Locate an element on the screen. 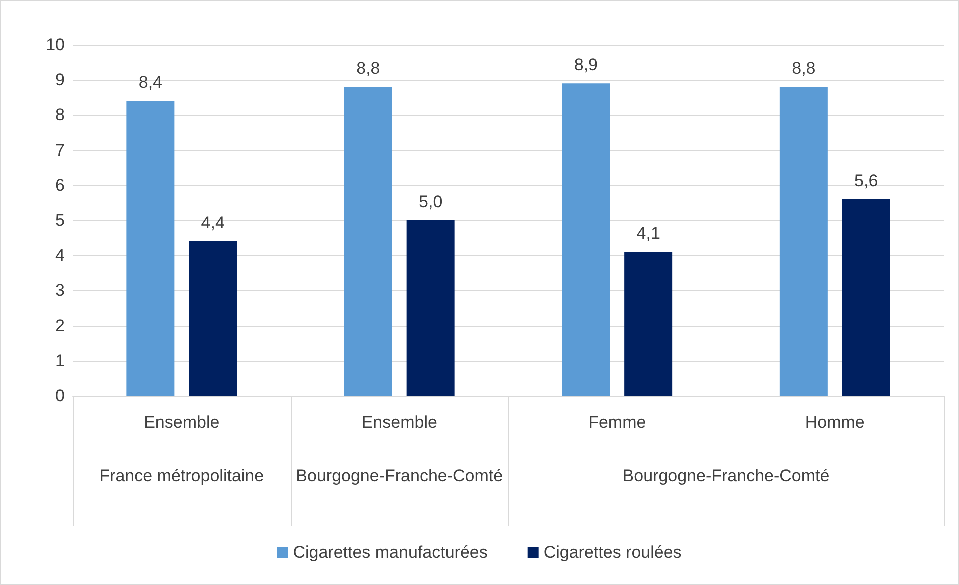 This screenshot has width=959, height=585. y-tick-label: 2 is located at coordinates (60, 326).